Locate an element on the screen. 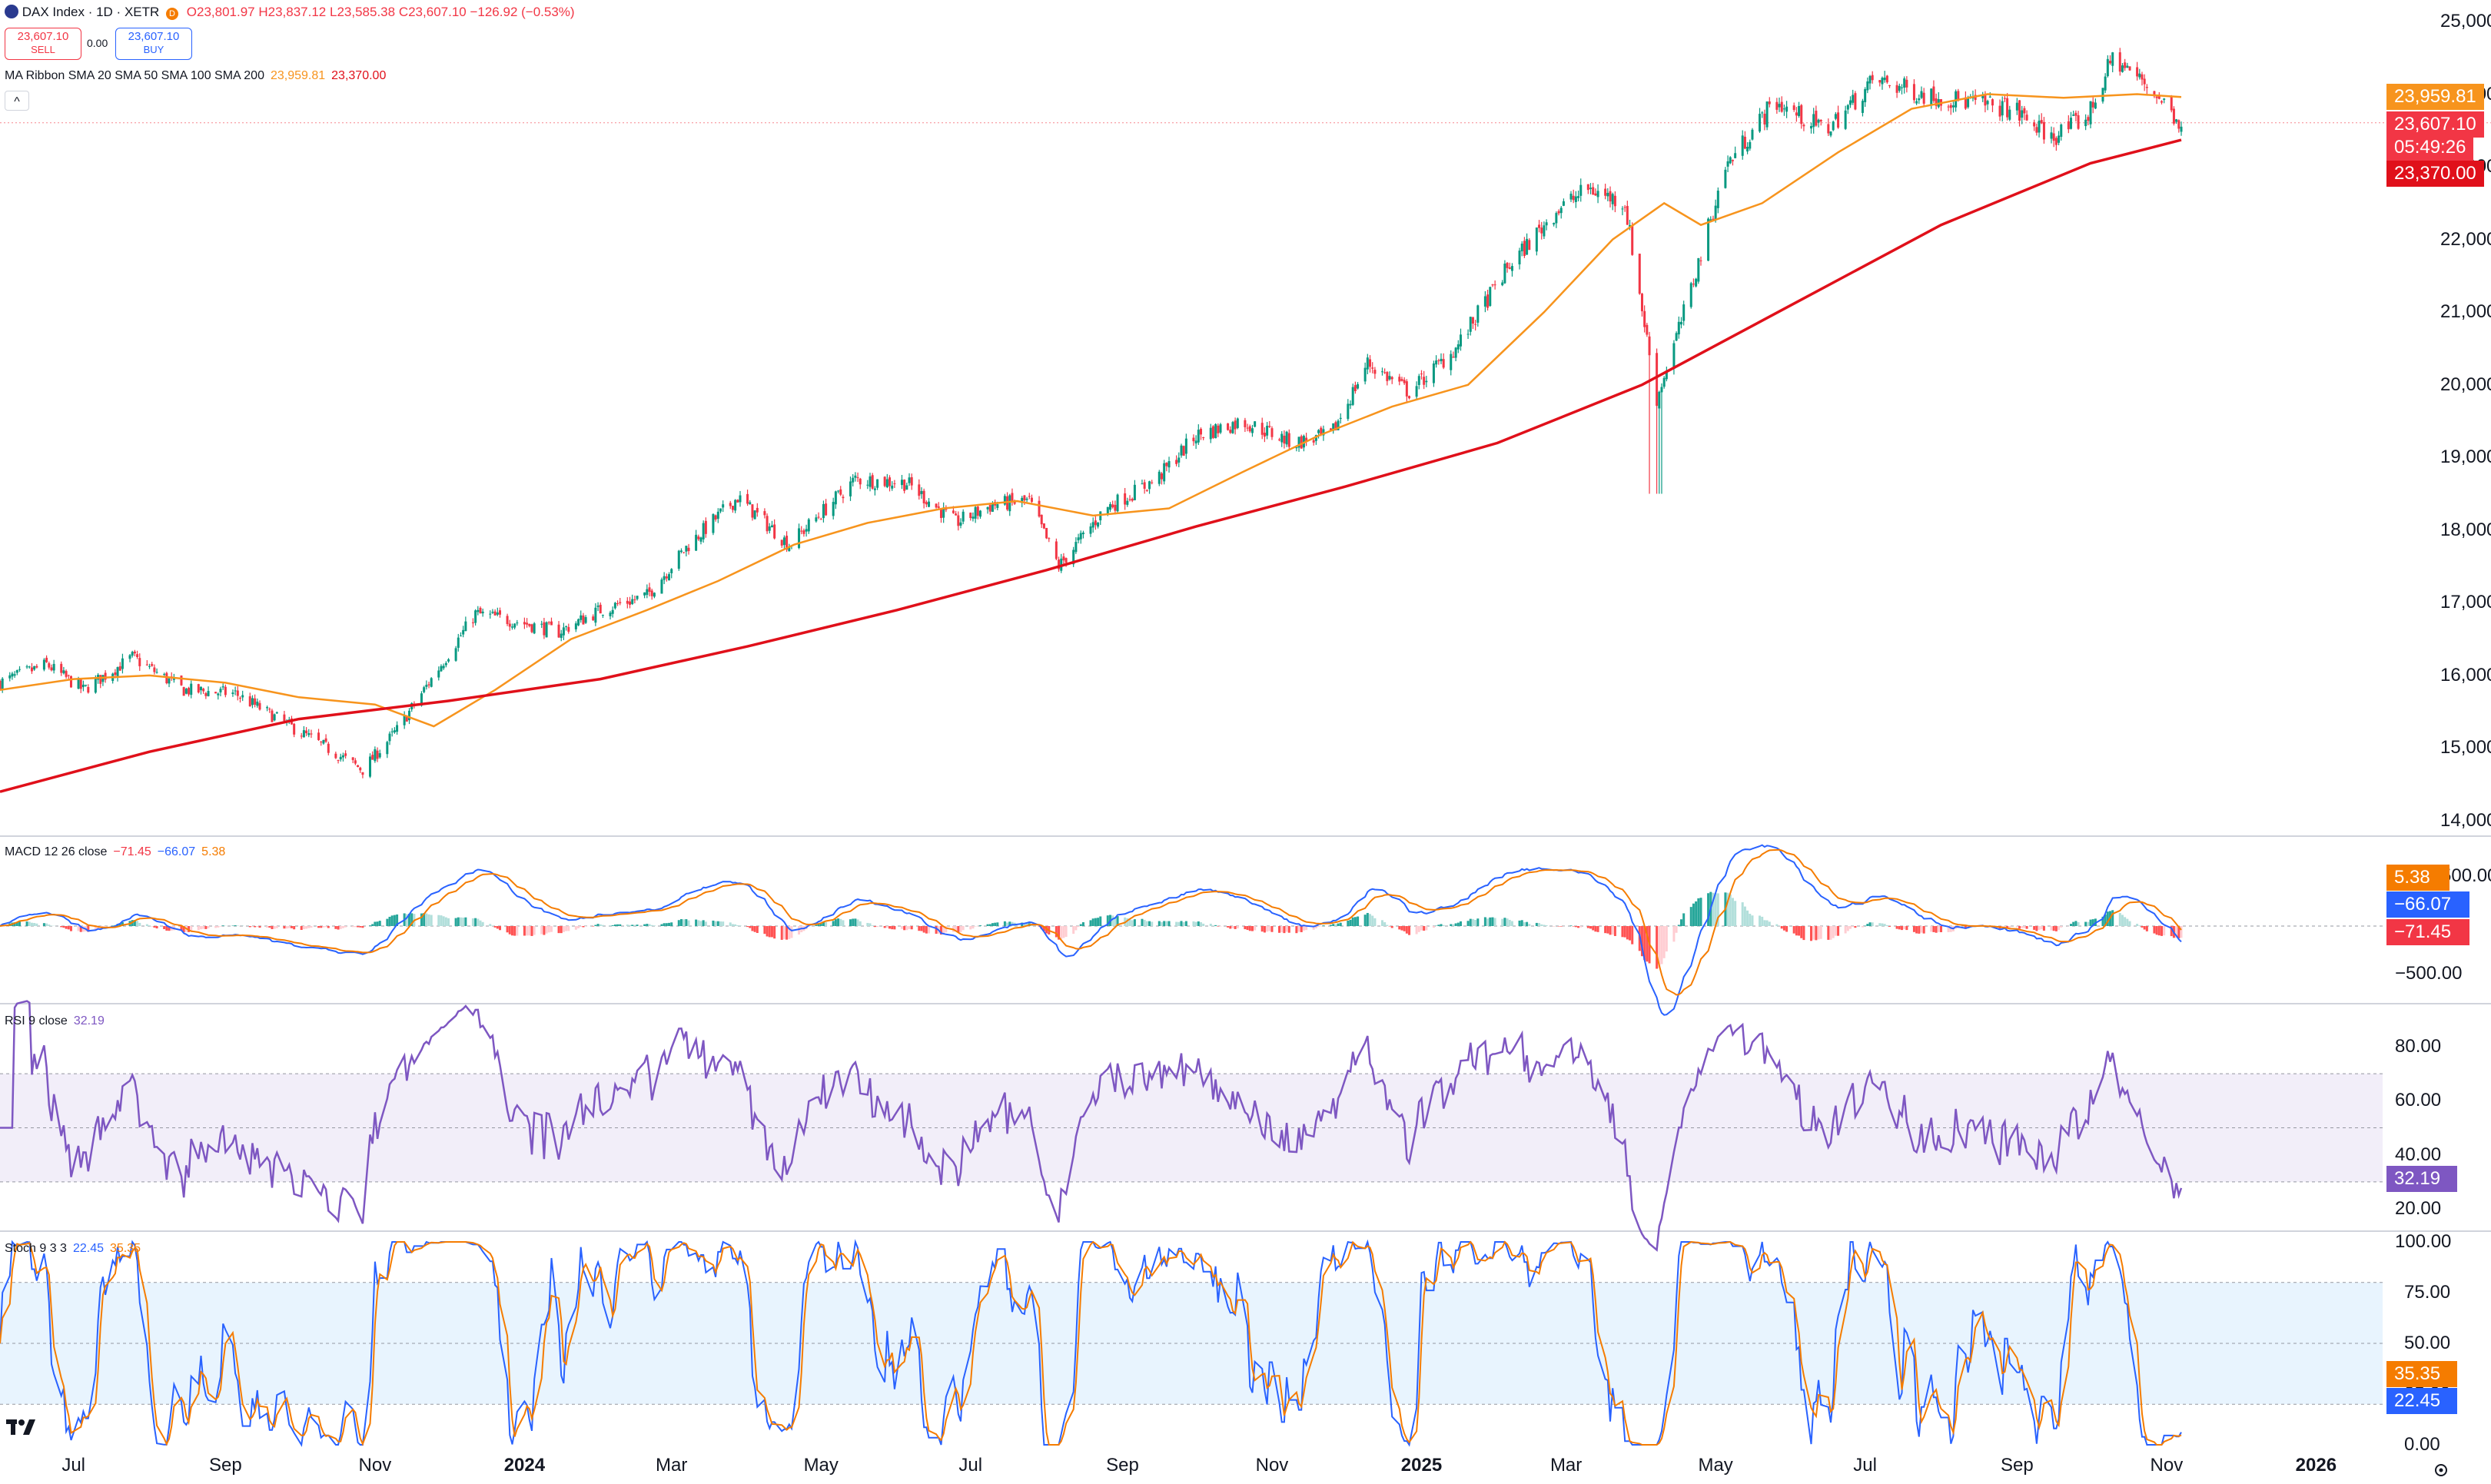 The height and width of the screenshot is (1484, 2491). macd-legend: MACD 12 26 close −71.45 −66.07 5.38 is located at coordinates (118, 852).